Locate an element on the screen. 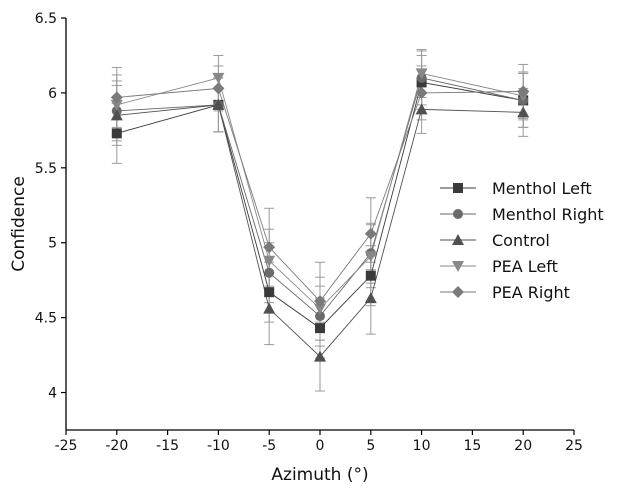 This screenshot has height=489, width=622. legend-marker-control is located at coordinates (458, 239).